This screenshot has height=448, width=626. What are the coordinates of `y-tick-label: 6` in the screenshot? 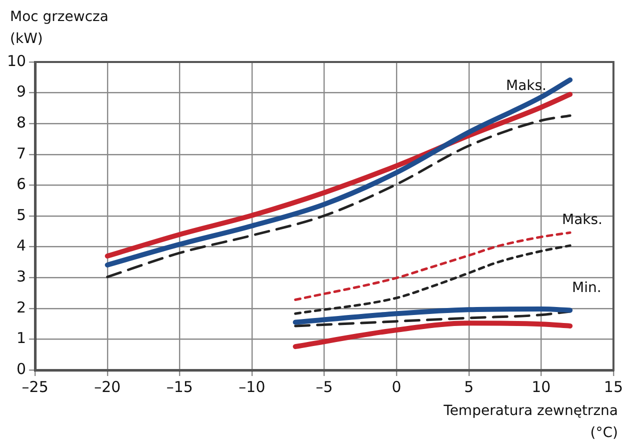 It's located at (21, 184).